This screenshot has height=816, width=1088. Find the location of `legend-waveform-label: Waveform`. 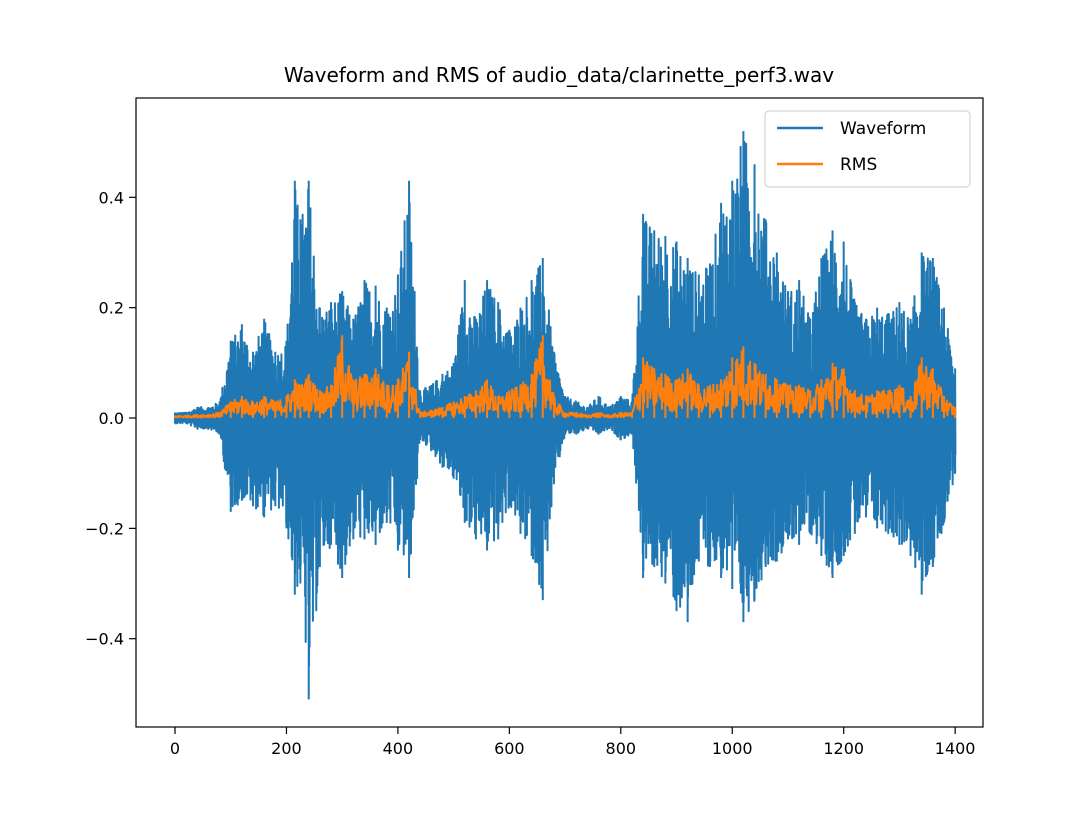

legend-waveform-label: Waveform is located at coordinates (883, 129).